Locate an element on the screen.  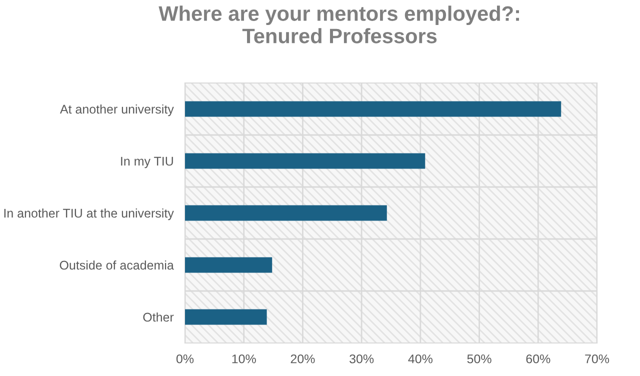
y-tick-label: In another TIU at the university is located at coordinates (89, 214).